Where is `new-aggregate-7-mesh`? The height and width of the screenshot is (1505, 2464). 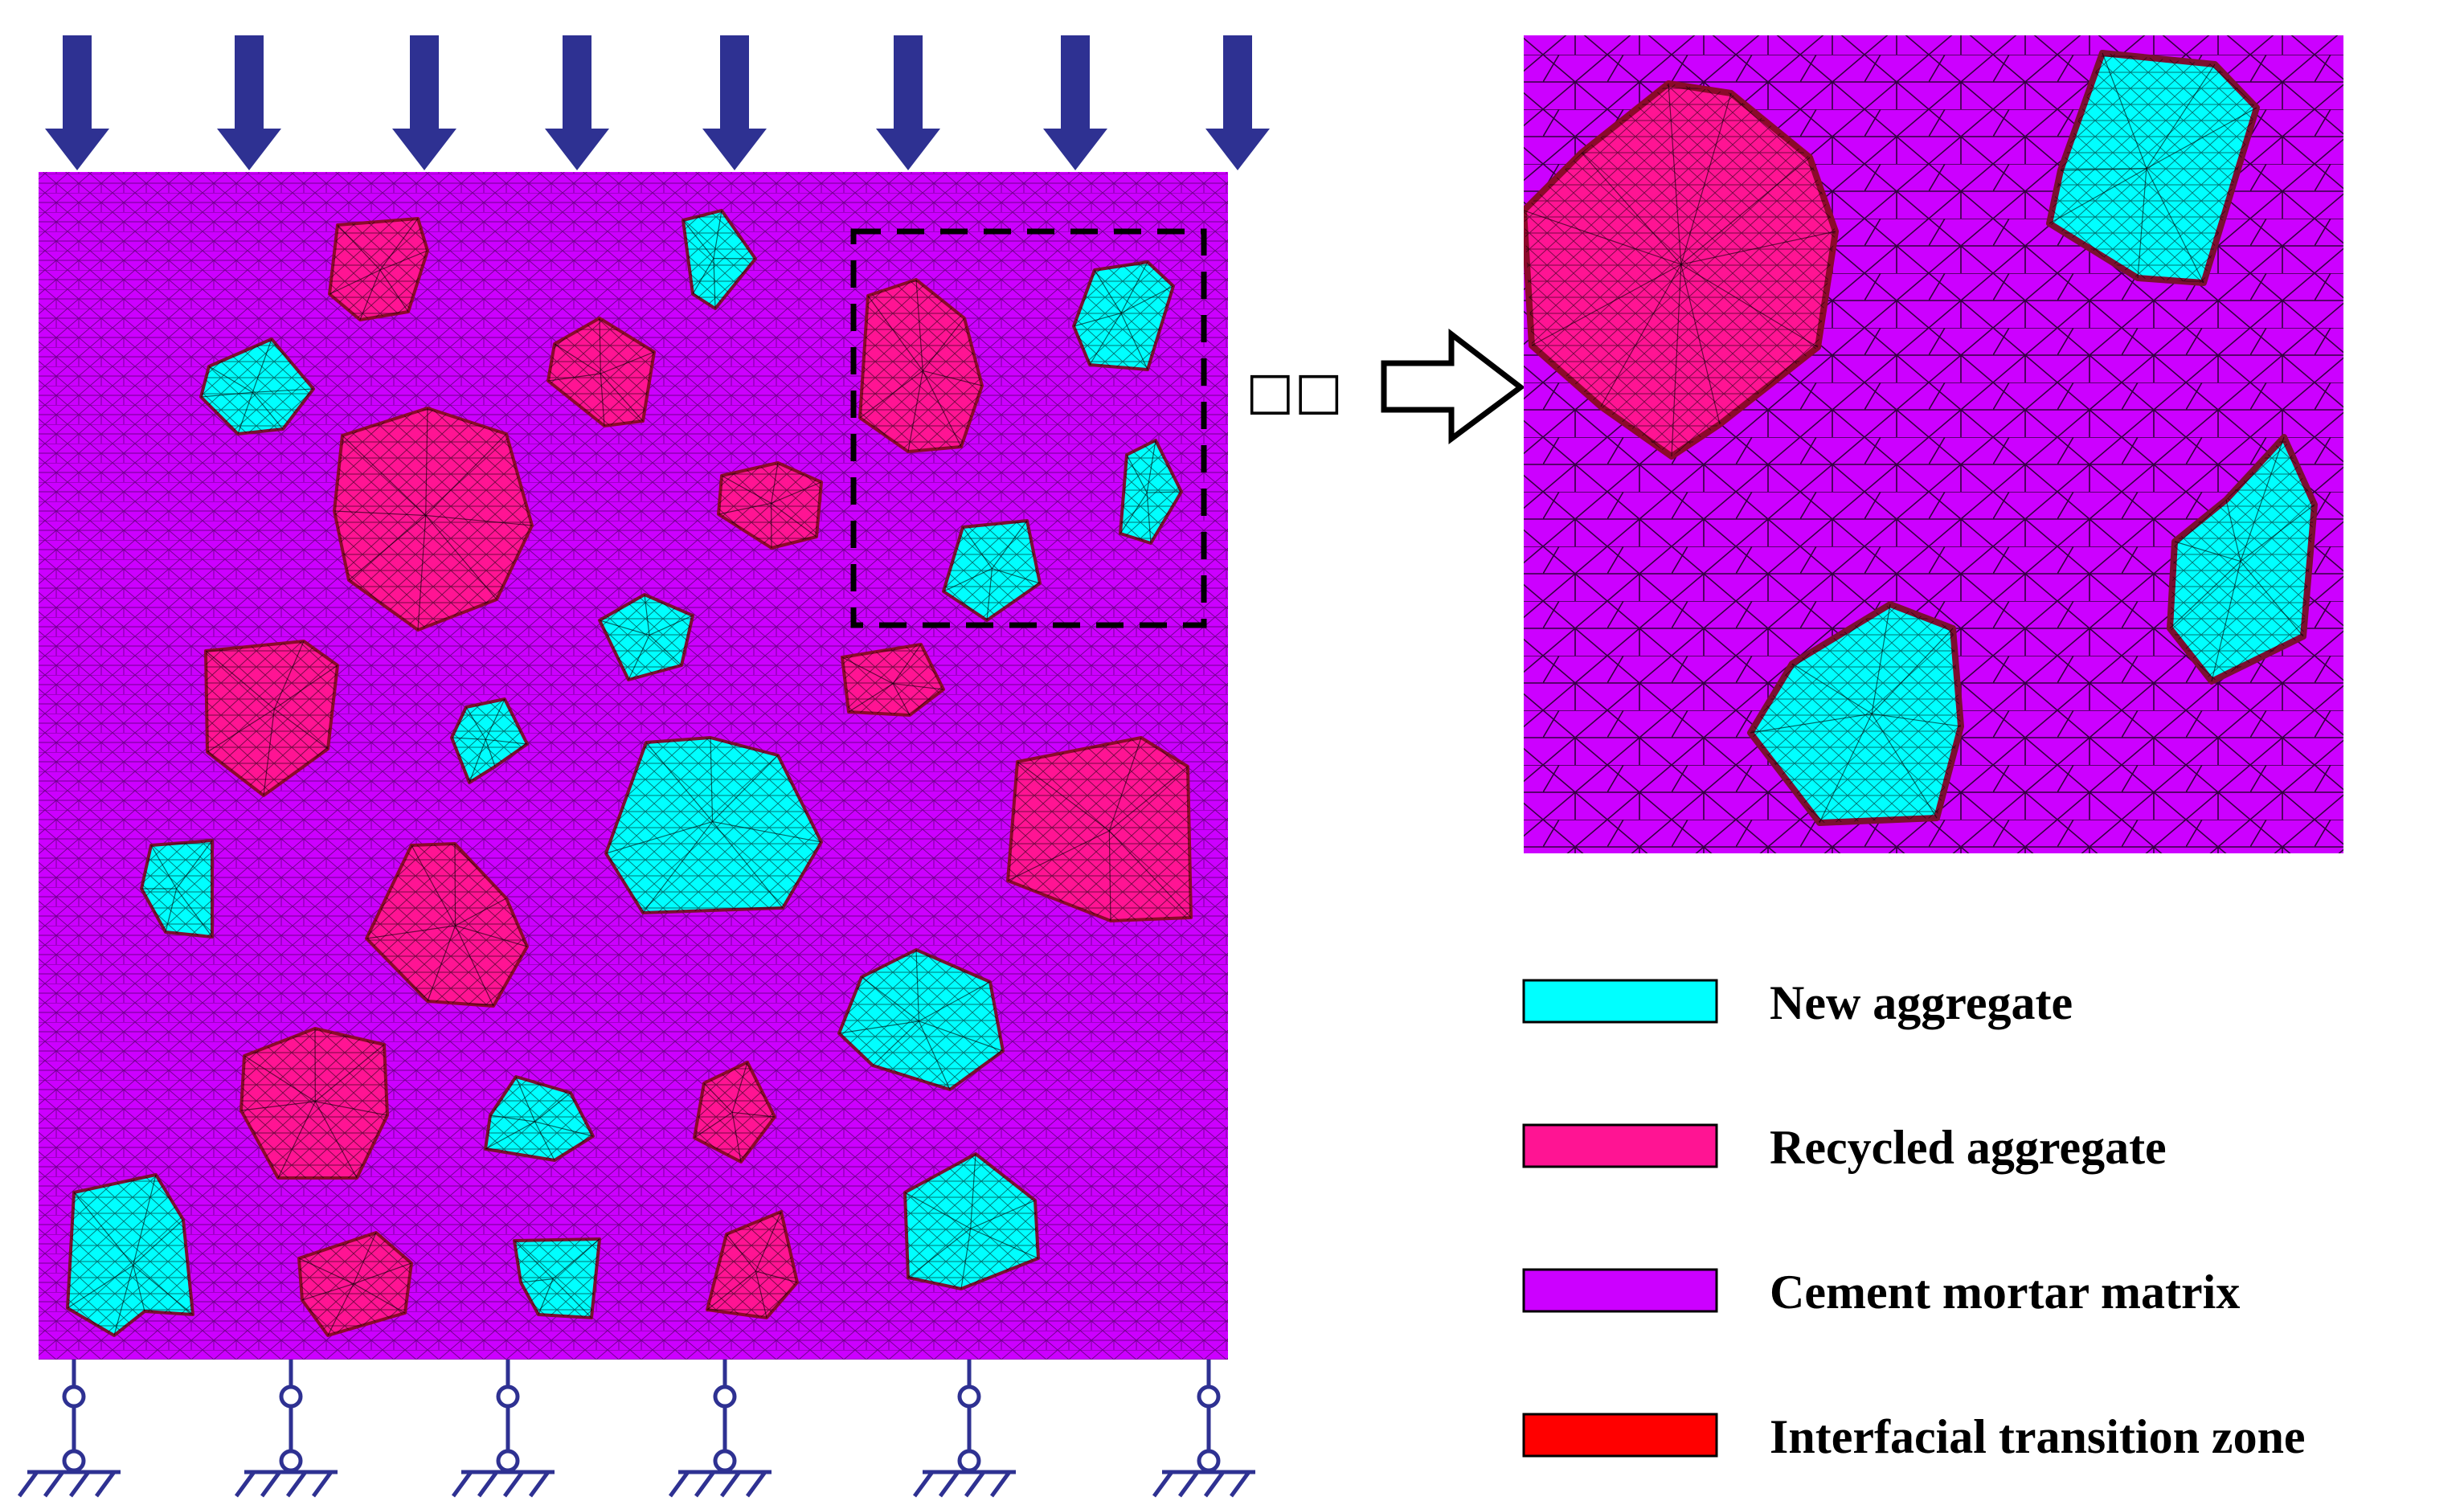 new-aggregate-7-mesh is located at coordinates (1123, 316).